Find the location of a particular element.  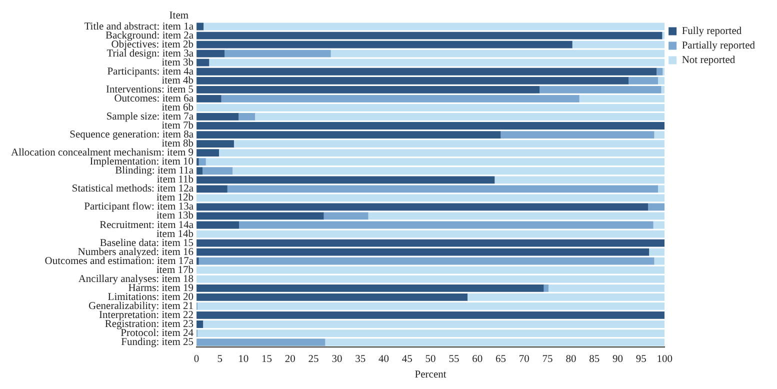

y-tick-label: item 4b is located at coordinates (178, 80).